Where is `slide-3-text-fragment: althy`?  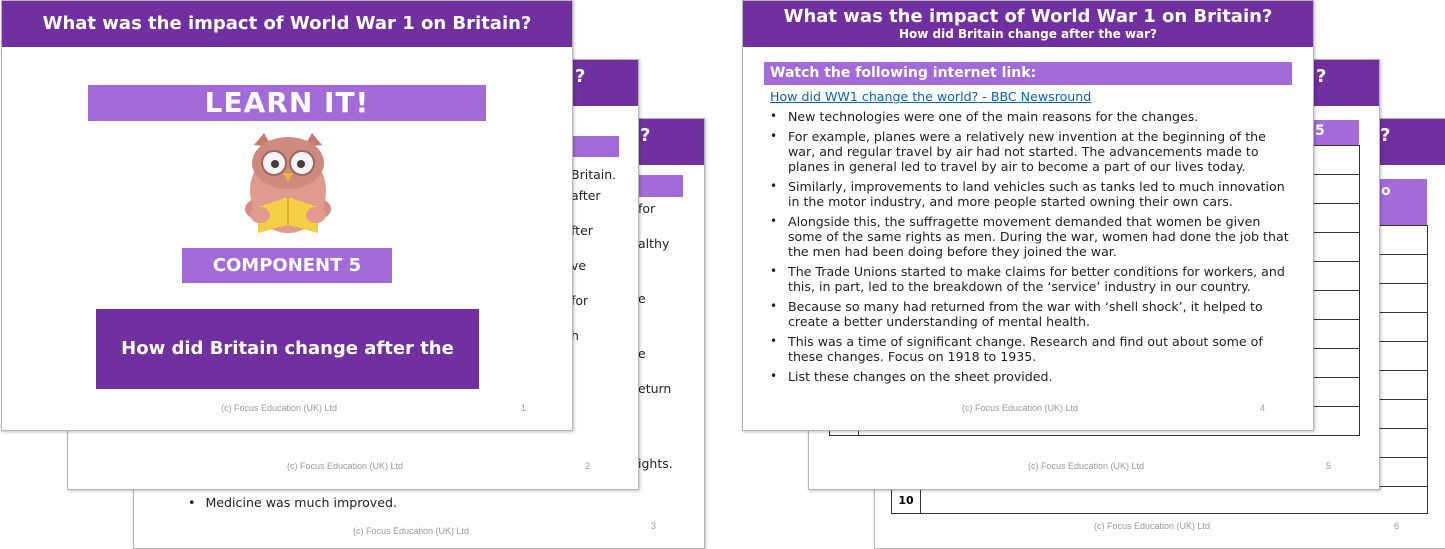 slide-3-text-fragment: althy is located at coordinates (654, 243).